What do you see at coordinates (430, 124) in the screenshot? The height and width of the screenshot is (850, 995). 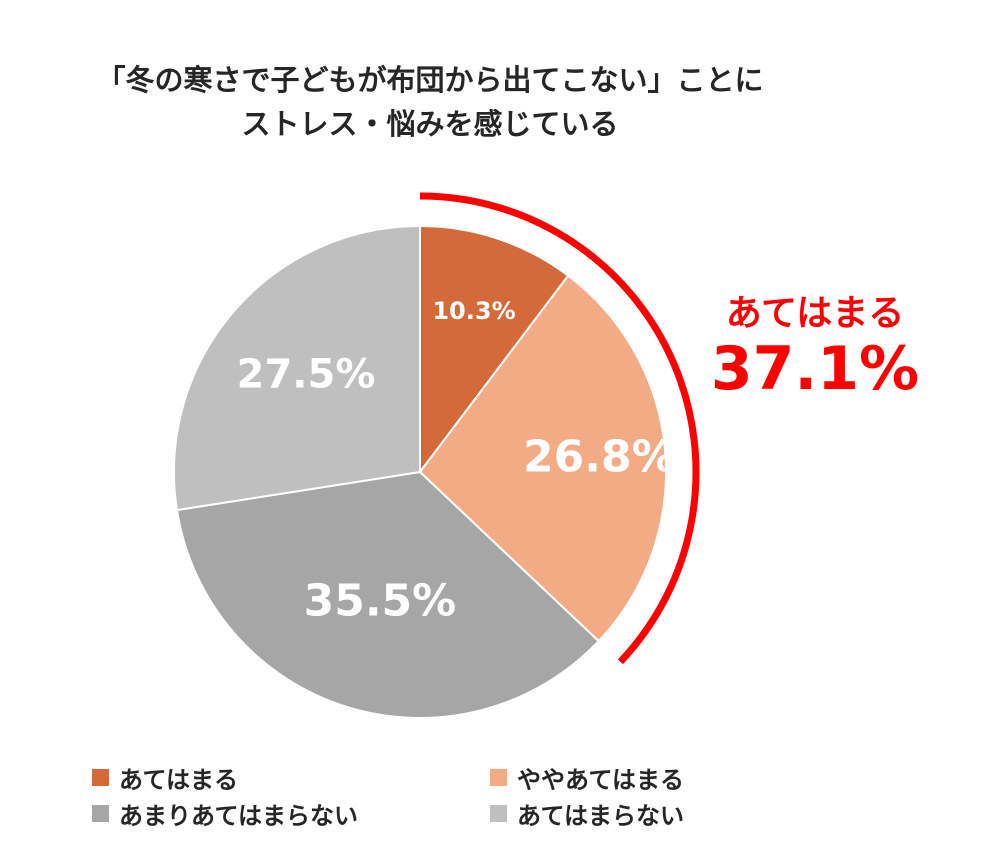 I see `chart-title-line2: ストレス・悩みを感じている` at bounding box center [430, 124].